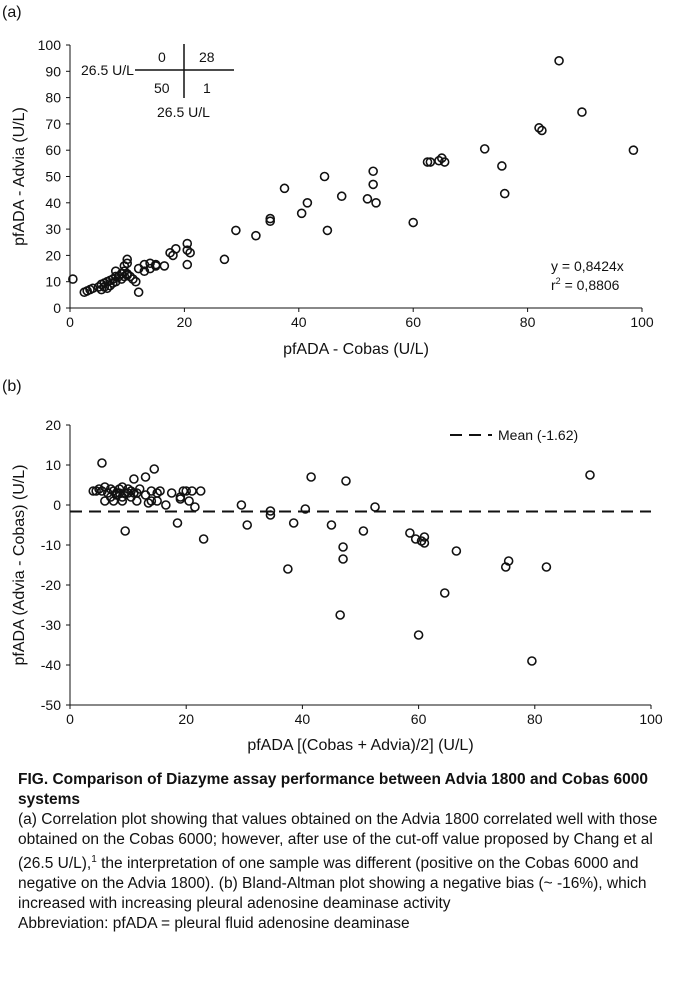 The width and height of the screenshot is (687, 991). Describe the element at coordinates (19, 565) in the screenshot. I see `y-axis-title: pfADA (Advia - Cobas) (U/L)` at that location.